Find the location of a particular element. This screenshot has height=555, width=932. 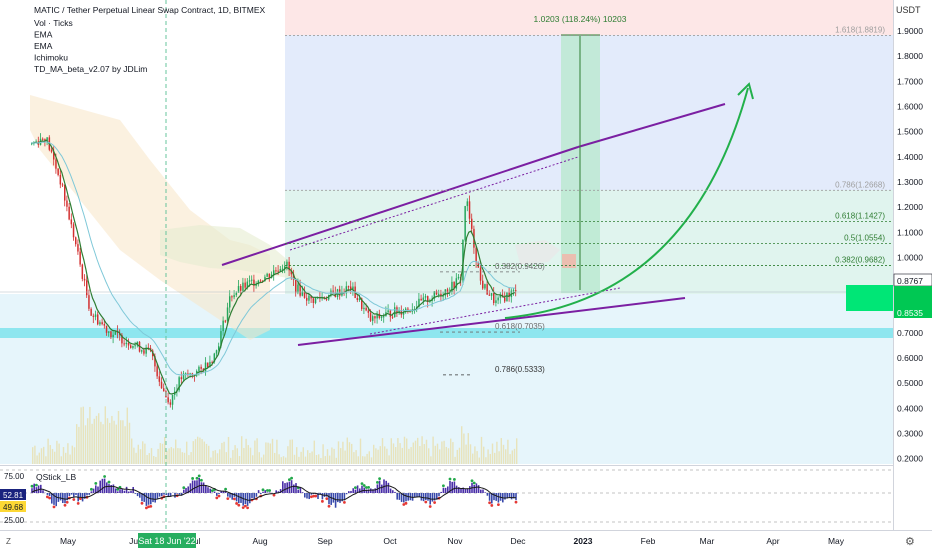

indicator-legend-item: Ichimoku is located at coordinates (51, 58).